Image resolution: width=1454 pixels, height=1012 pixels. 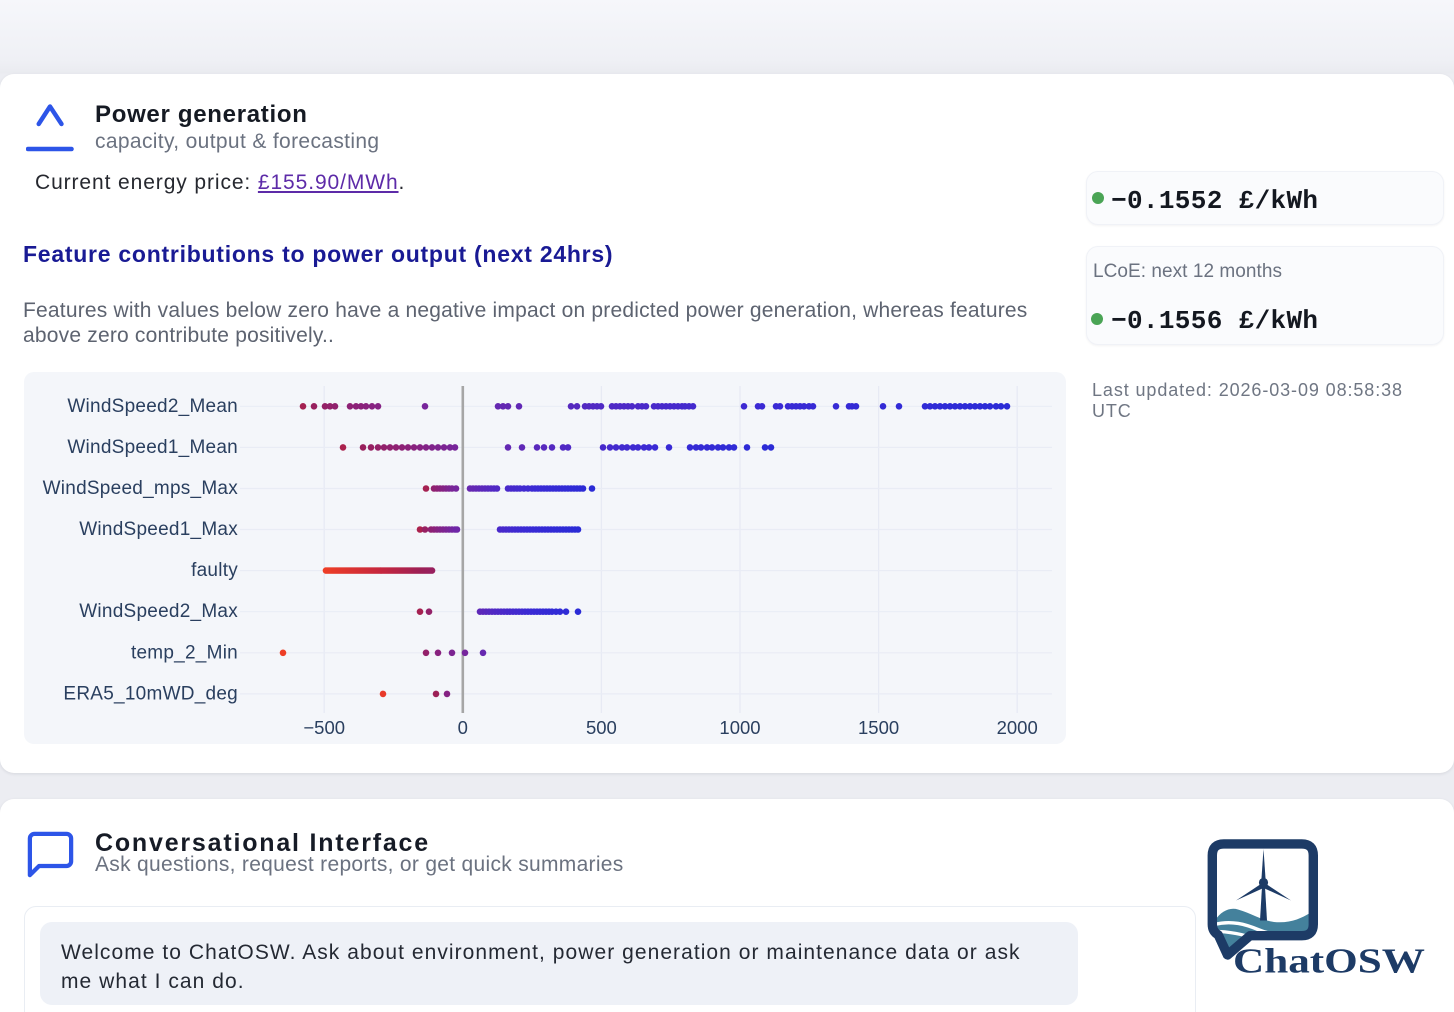 What do you see at coordinates (158, 611) in the screenshot?
I see `svg-text: WindSpeed2_Max` at bounding box center [158, 611].